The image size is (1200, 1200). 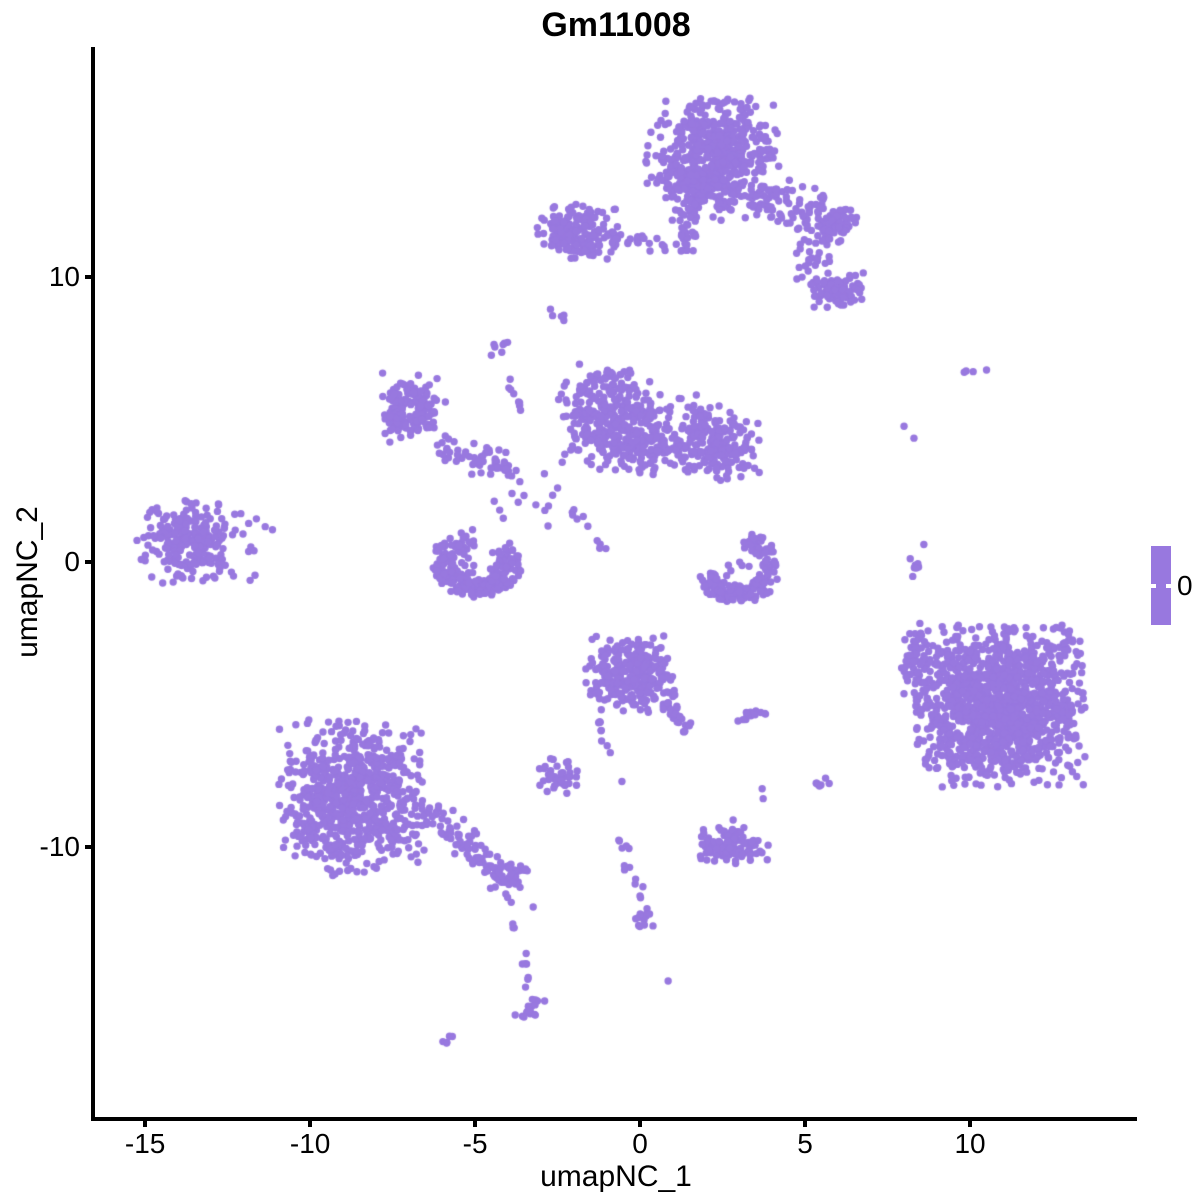 What do you see at coordinates (1185, 585) in the screenshot?
I see `legend-label: 0` at bounding box center [1185, 585].